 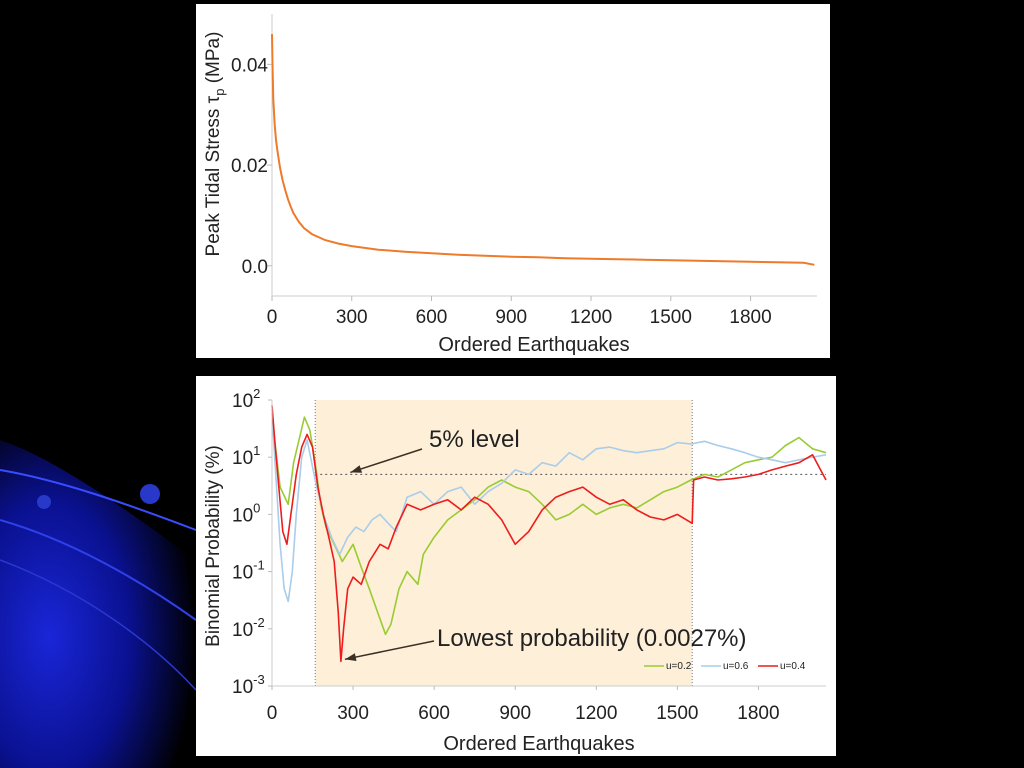 I want to click on blue-glow, so click(x=98, y=604).